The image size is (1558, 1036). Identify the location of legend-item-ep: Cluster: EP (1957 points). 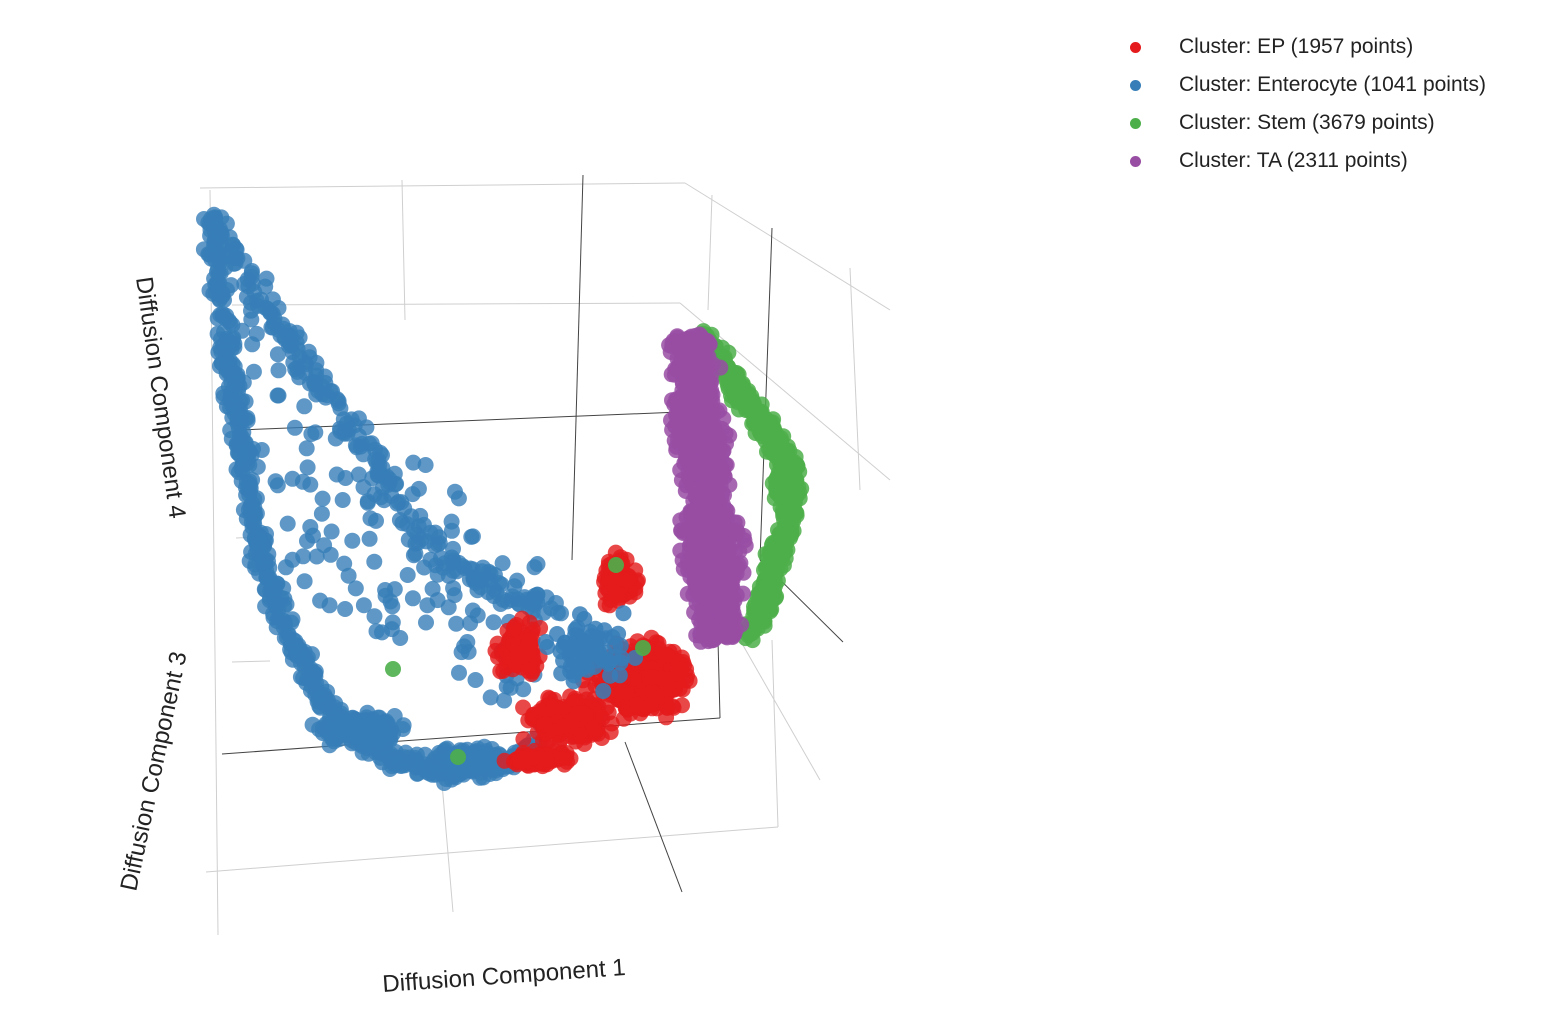
(1305, 47).